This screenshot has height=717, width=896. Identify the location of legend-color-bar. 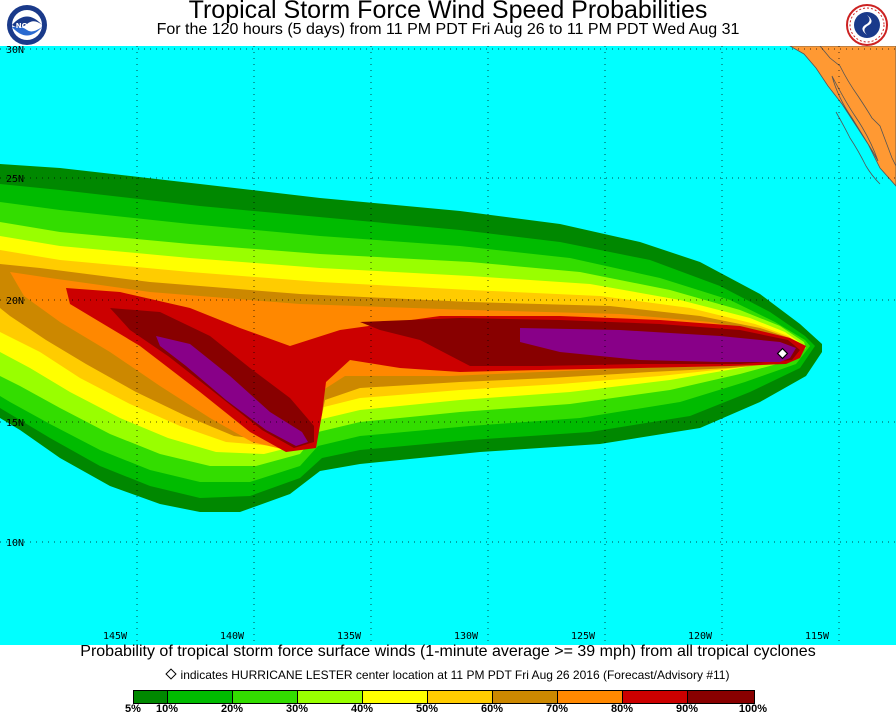
(444, 697).